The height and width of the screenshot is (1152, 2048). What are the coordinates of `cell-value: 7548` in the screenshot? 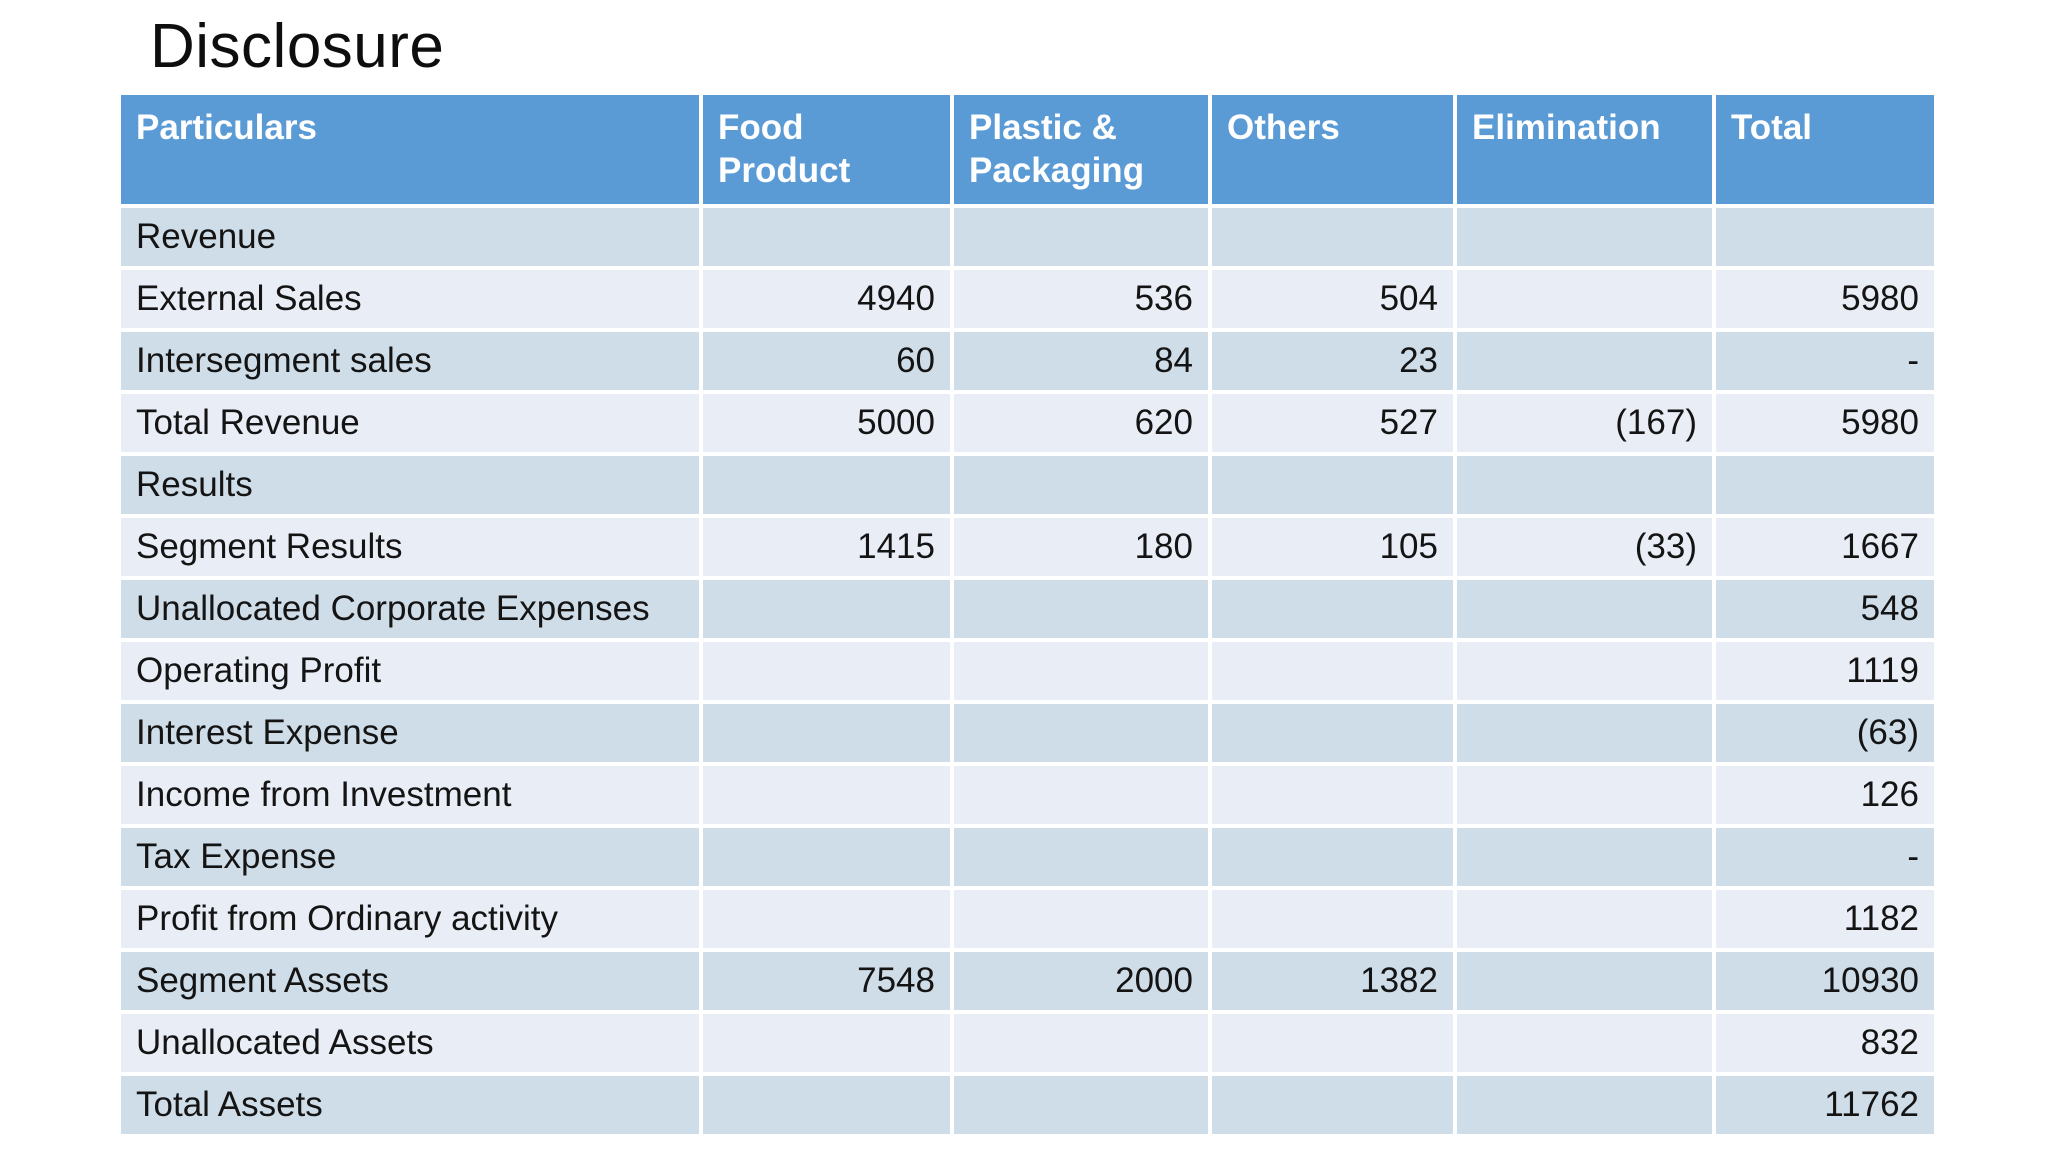 It's located at (826, 981).